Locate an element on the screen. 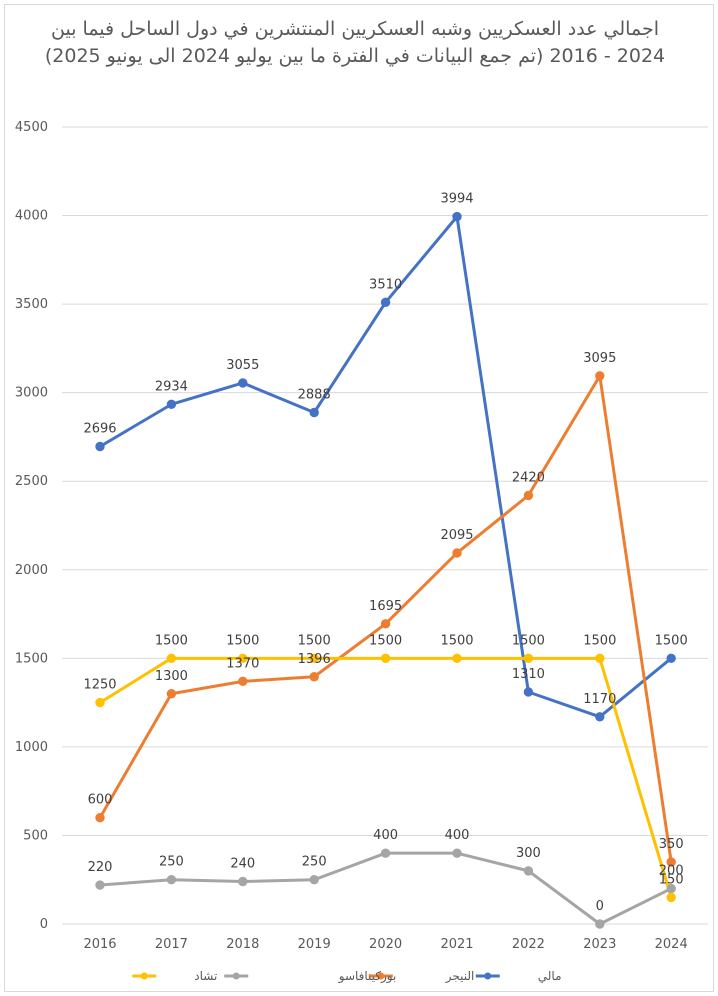  y-tick-label: 4000 is located at coordinates (31, 216).